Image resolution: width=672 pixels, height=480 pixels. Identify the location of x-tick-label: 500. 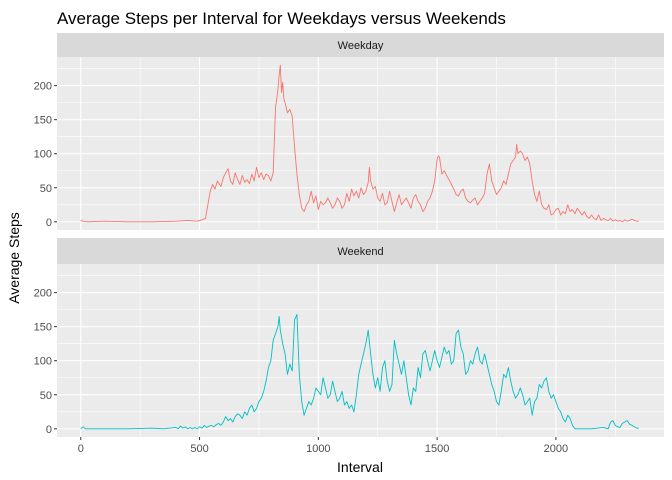
(199, 449).